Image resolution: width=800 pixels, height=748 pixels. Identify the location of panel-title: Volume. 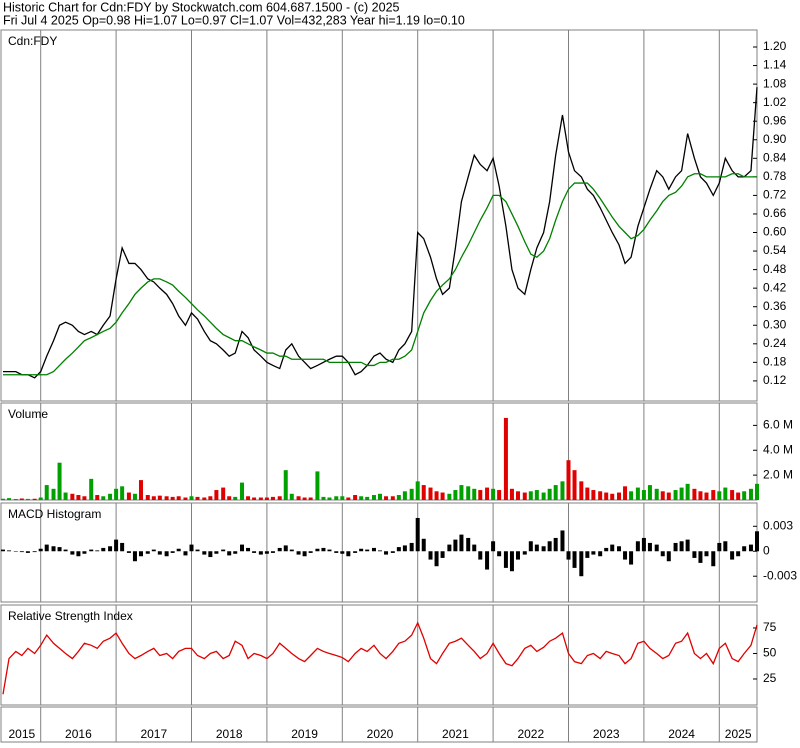
(28, 414).